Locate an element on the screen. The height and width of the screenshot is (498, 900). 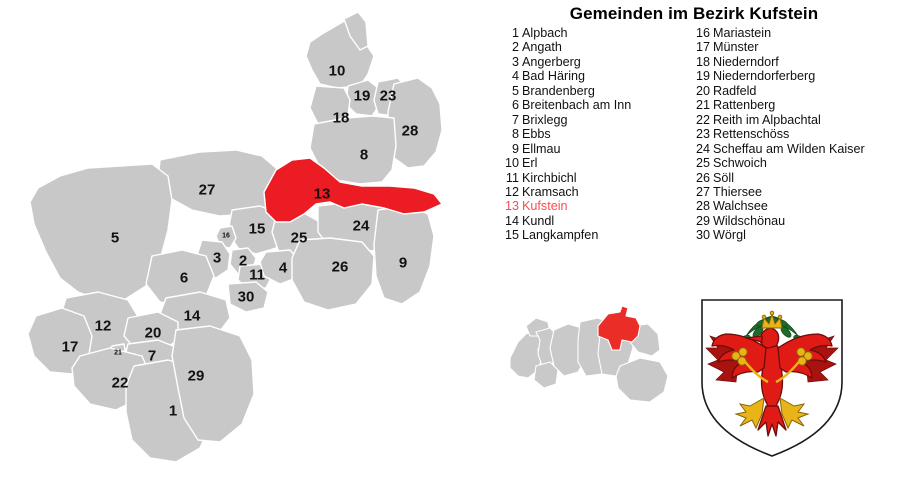
legend-item-label: Rettenschöss is located at coordinates (751, 134).